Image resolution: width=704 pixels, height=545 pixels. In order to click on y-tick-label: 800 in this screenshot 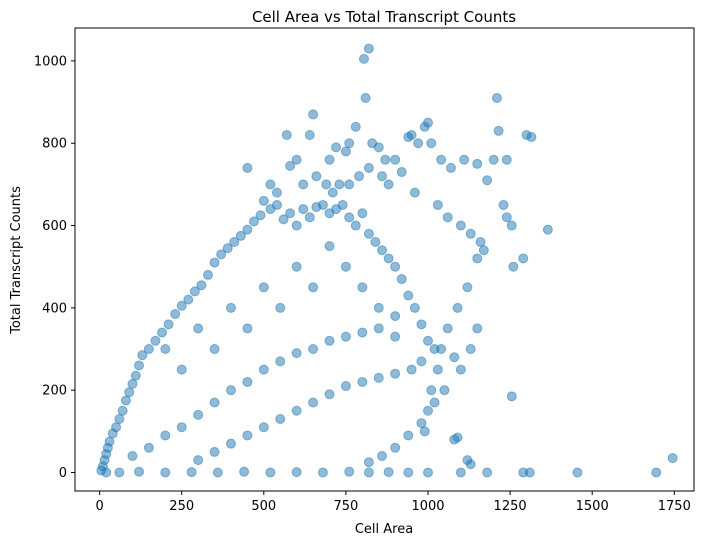, I will do `click(54, 144)`.